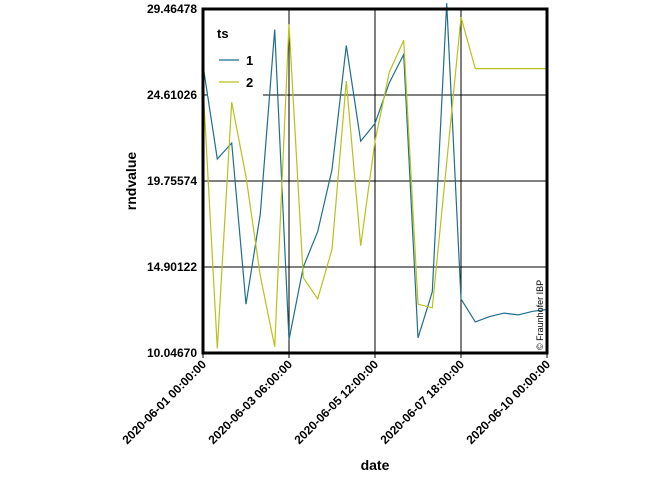 The height and width of the screenshot is (480, 672). I want to click on y-tick-label: 10.04670, so click(172, 353).